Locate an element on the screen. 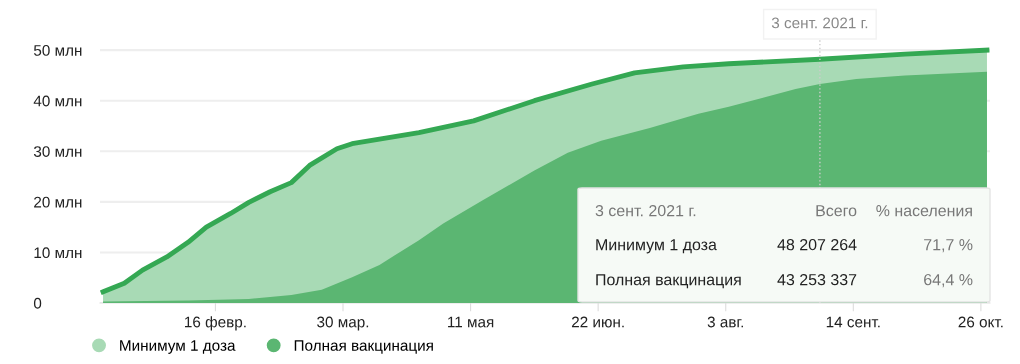 This screenshot has height=364, width=1020. x-tick-label: 3 авг. is located at coordinates (725, 322).